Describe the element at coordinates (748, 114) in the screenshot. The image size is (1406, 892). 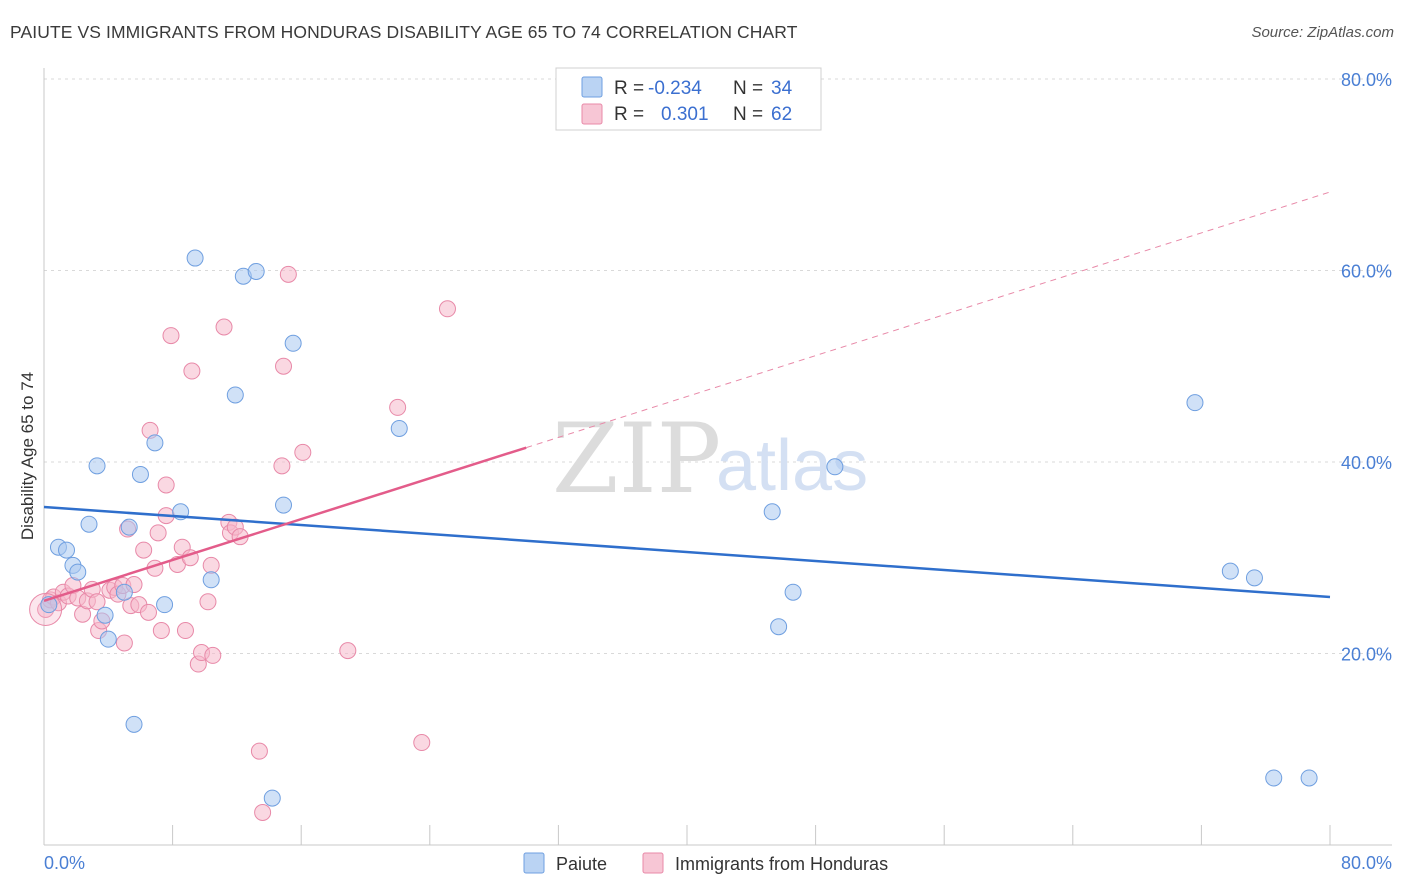
I see `legend-n-label-honduras: N =` at that location.